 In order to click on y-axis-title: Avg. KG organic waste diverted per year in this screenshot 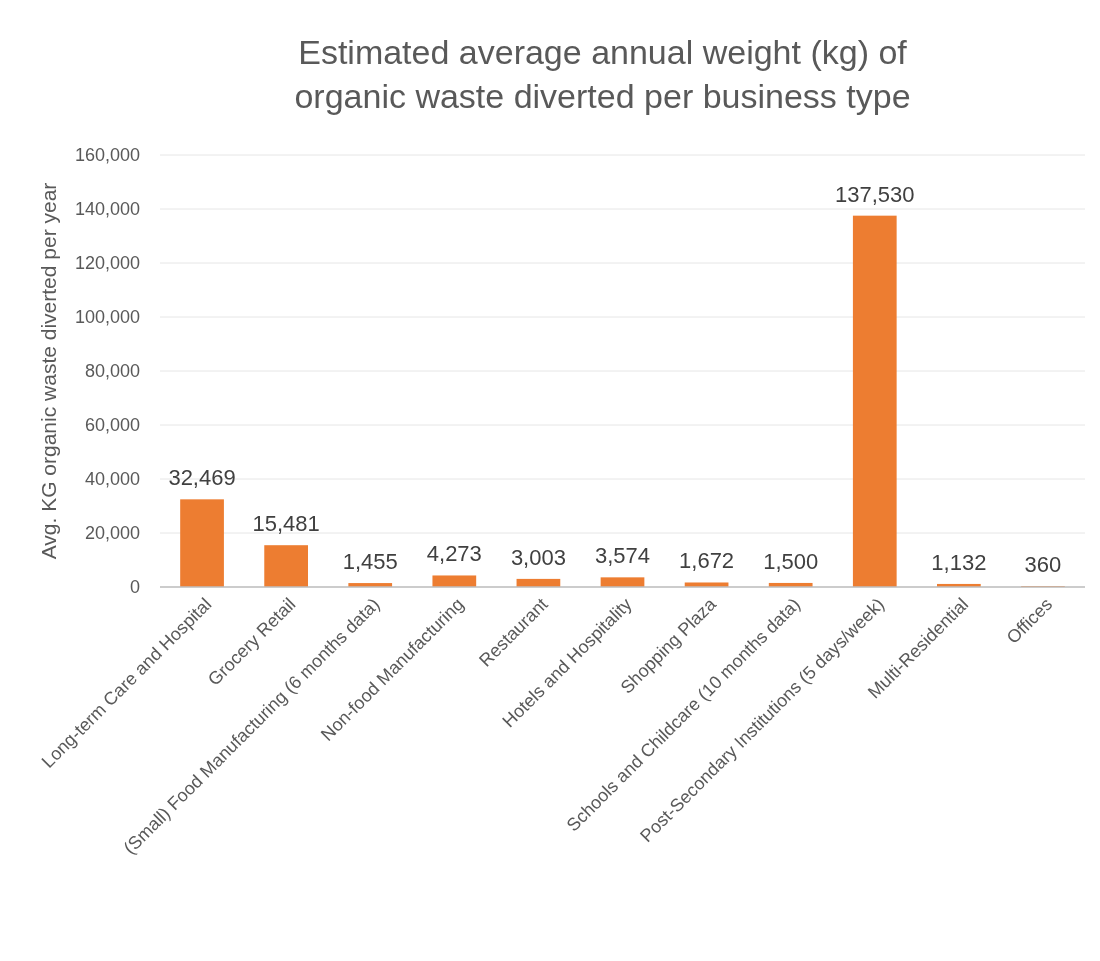, I will do `click(48, 371)`.